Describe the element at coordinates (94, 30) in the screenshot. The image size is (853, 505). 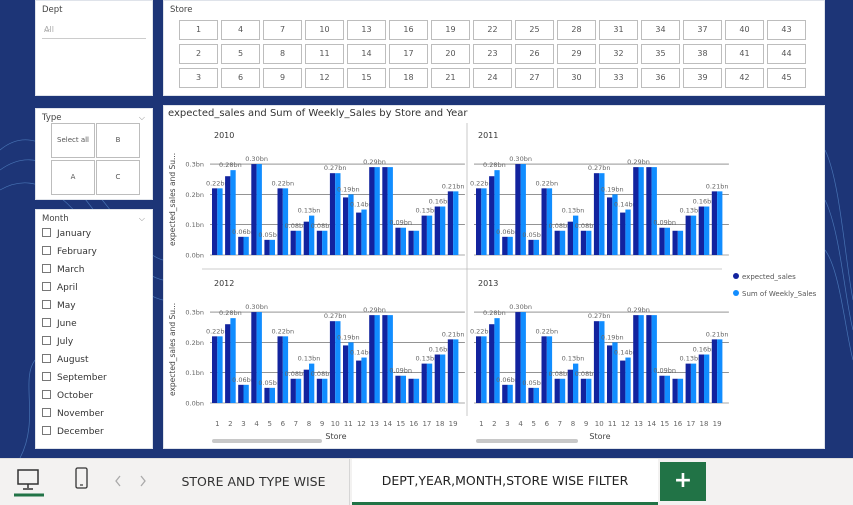
I see `dept-dropdown: All ⌵` at that location.